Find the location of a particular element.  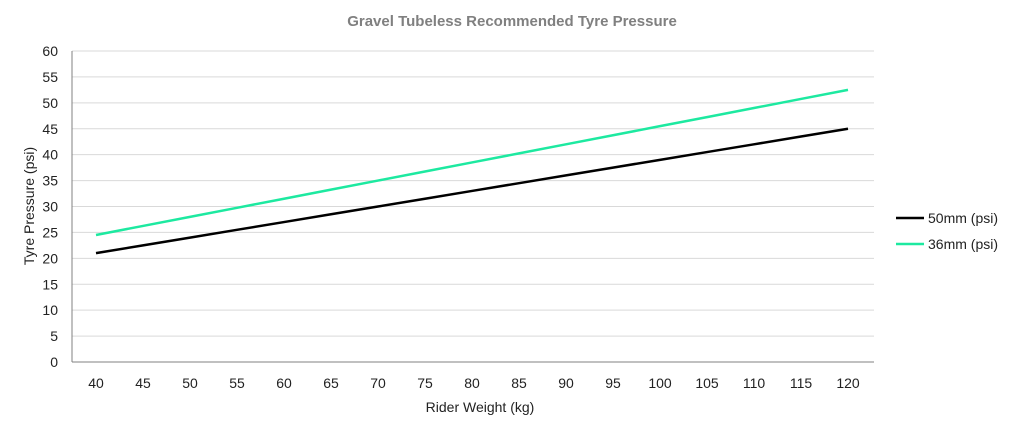

x-tick-label: 115 is located at coordinates (801, 383).